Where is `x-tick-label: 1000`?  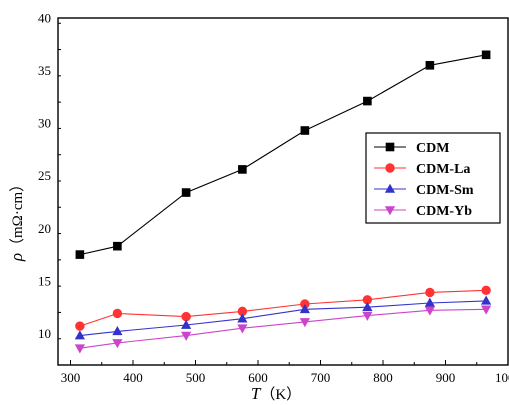 x-tick-label: 1000 is located at coordinates (502, 377).